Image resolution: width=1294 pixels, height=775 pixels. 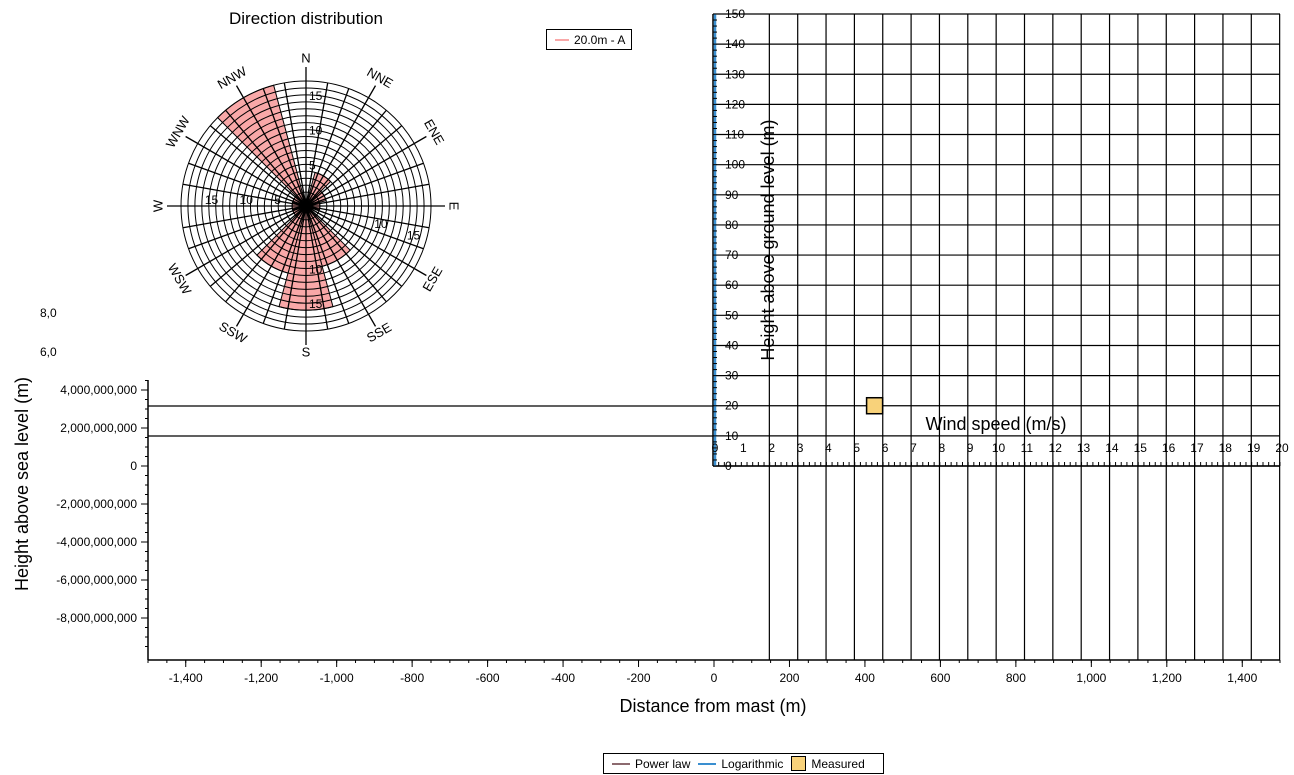 What do you see at coordinates (743, 763) in the screenshot?
I see `bottom-legend: Power law Logarithmic Measured` at bounding box center [743, 763].